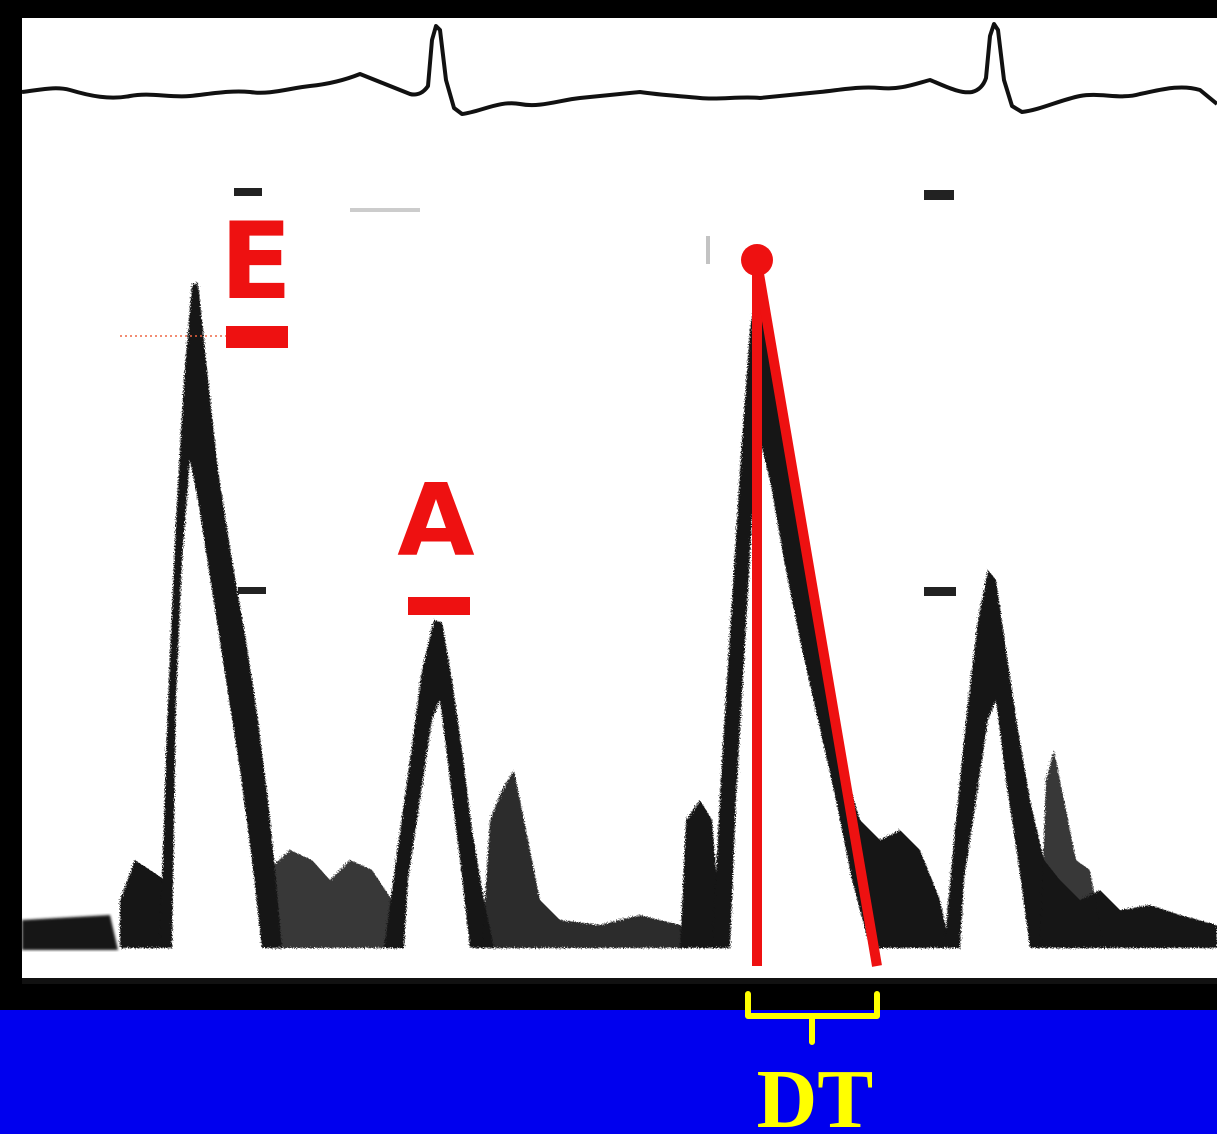 The height and width of the screenshot is (1134, 1217). I want to click on a-wave-marker, so click(439, 606).